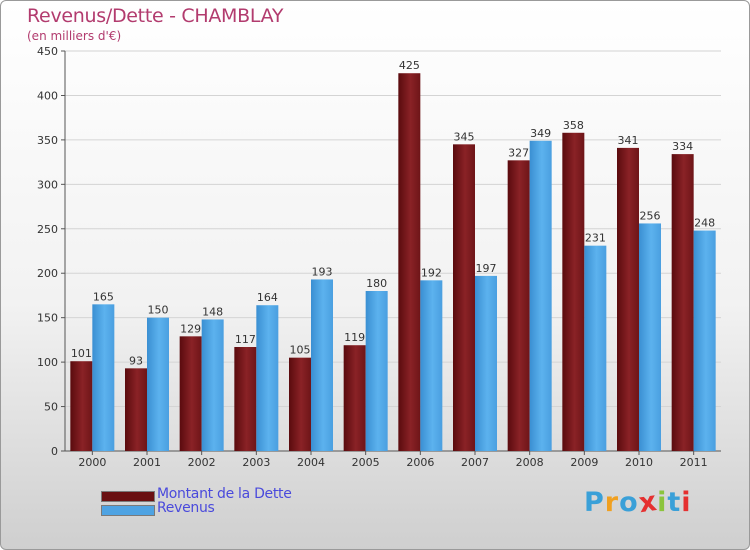  Describe the element at coordinates (366, 462) in the screenshot. I see `x-tick-label: 2005` at that location.